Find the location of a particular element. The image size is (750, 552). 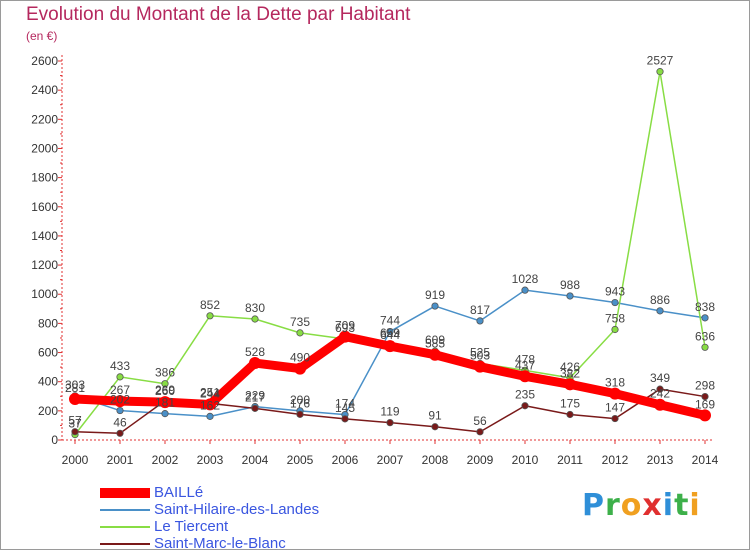

series-1-data-label: 886 is located at coordinates (660, 300).